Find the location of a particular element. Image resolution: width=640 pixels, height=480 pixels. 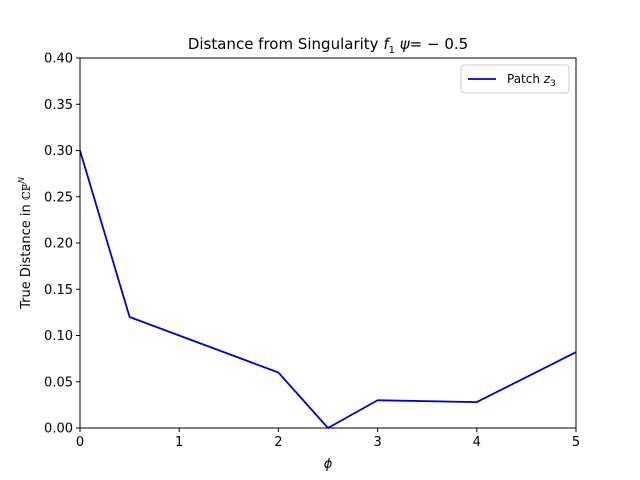

x-axis-ticks: 0 1 2 3 4 5 is located at coordinates (328, 439).